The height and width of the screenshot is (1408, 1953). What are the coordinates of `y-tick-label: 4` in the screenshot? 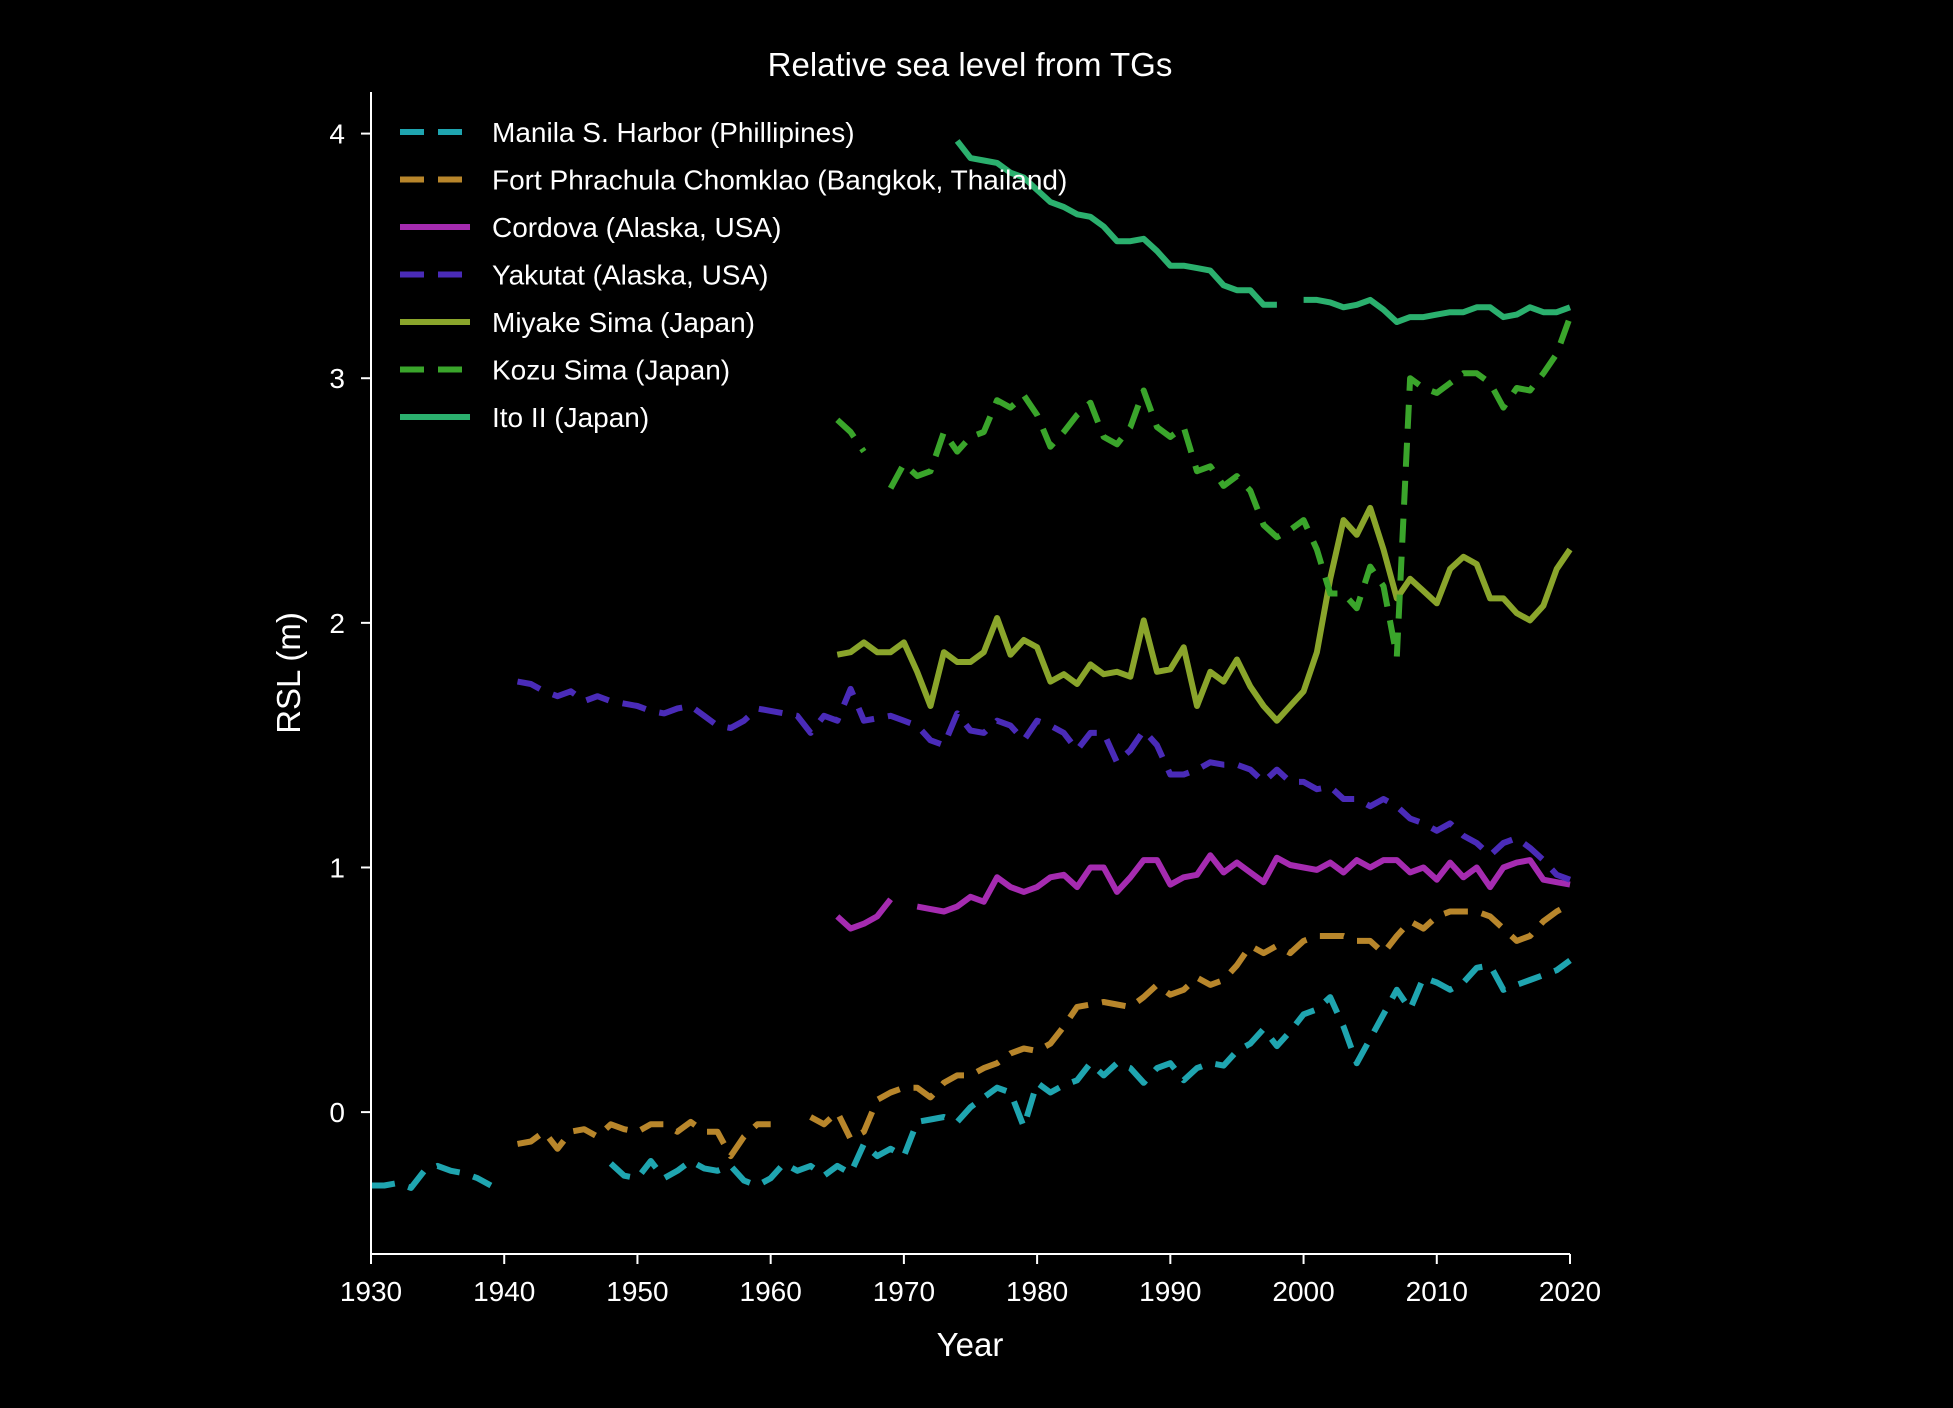 It's located at (337, 134).